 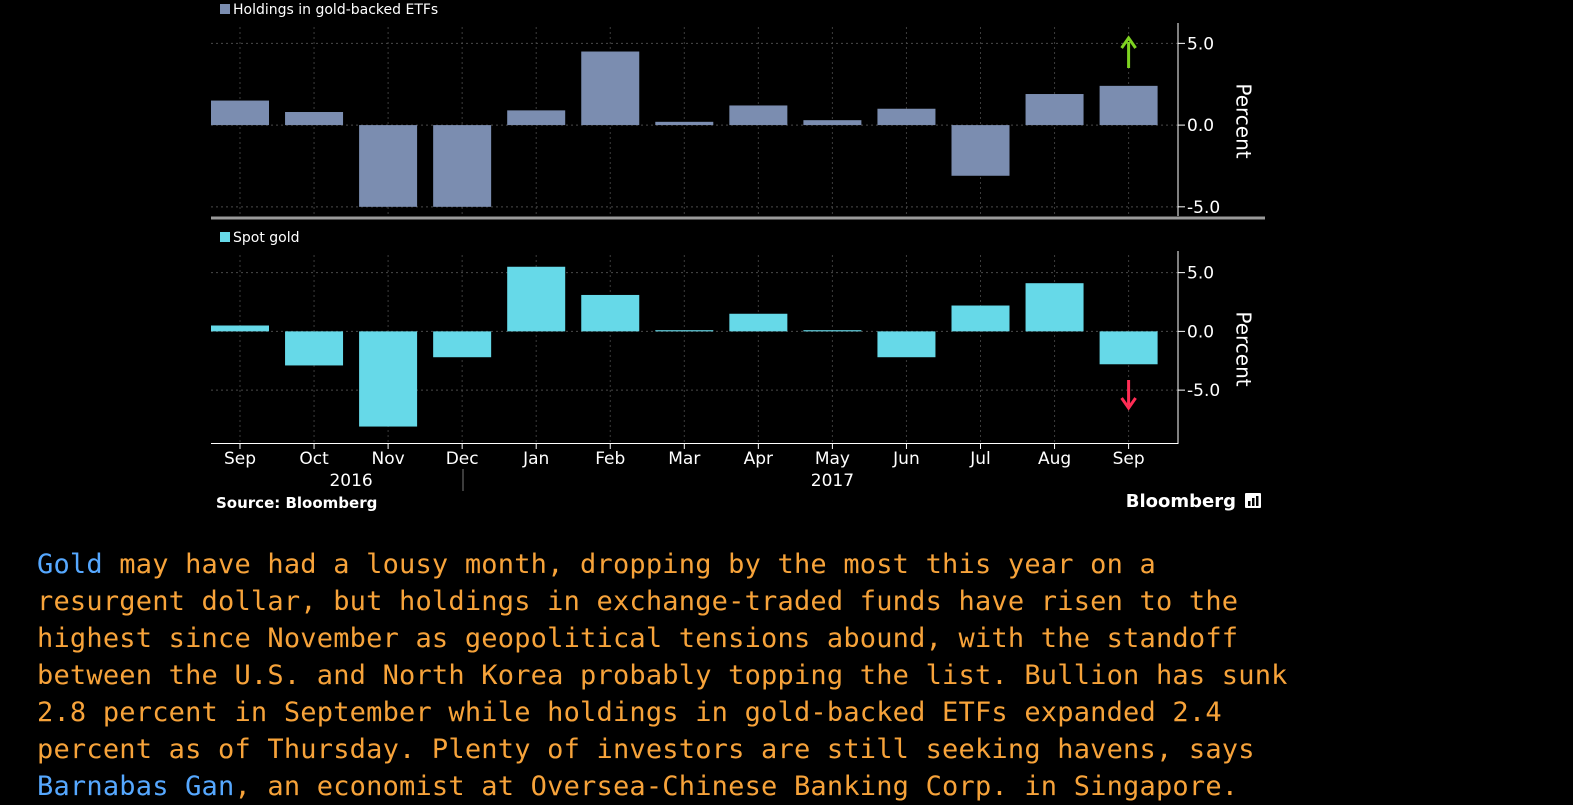 What do you see at coordinates (136, 786) in the screenshot?
I see `barnabas-gan-link: Barnabas Gan` at bounding box center [136, 786].